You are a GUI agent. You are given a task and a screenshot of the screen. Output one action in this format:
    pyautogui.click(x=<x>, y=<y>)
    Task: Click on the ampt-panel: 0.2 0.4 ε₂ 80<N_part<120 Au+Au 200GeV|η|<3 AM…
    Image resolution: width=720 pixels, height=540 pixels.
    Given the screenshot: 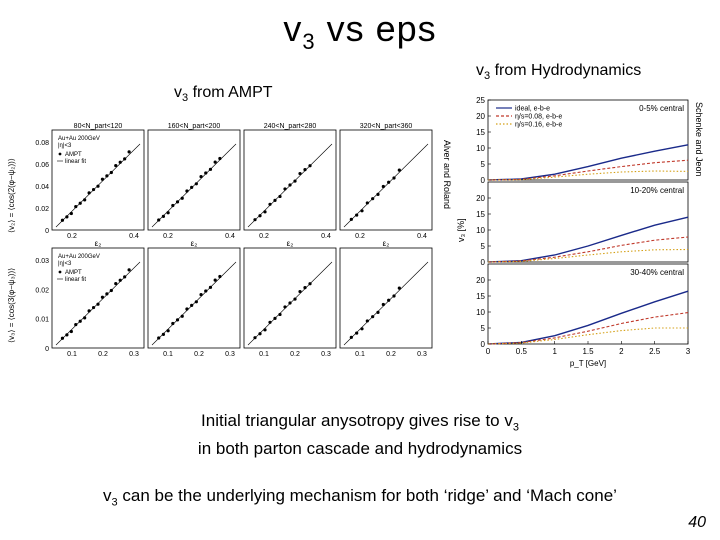 What is the action you would take?
    pyautogui.click(x=98, y=185)
    